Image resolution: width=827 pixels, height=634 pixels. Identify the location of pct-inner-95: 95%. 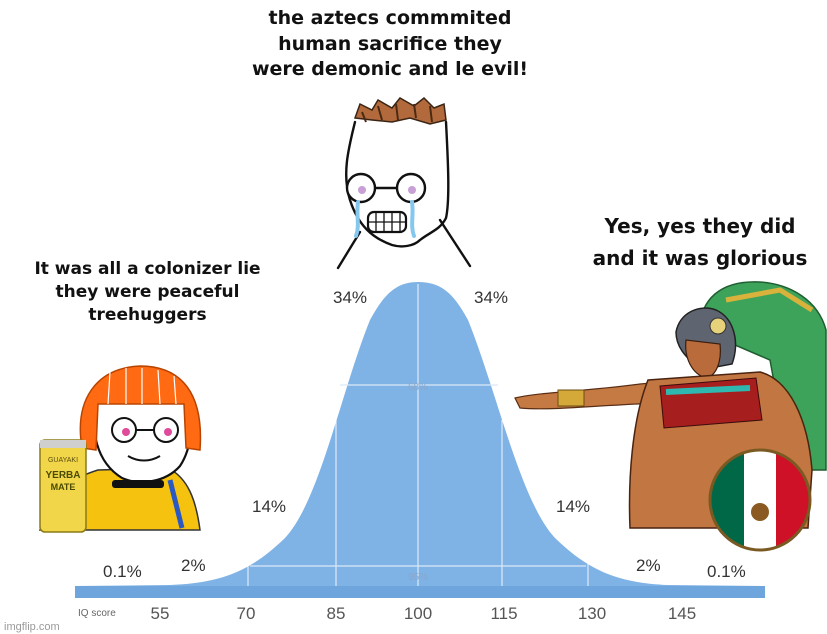
(418, 577).